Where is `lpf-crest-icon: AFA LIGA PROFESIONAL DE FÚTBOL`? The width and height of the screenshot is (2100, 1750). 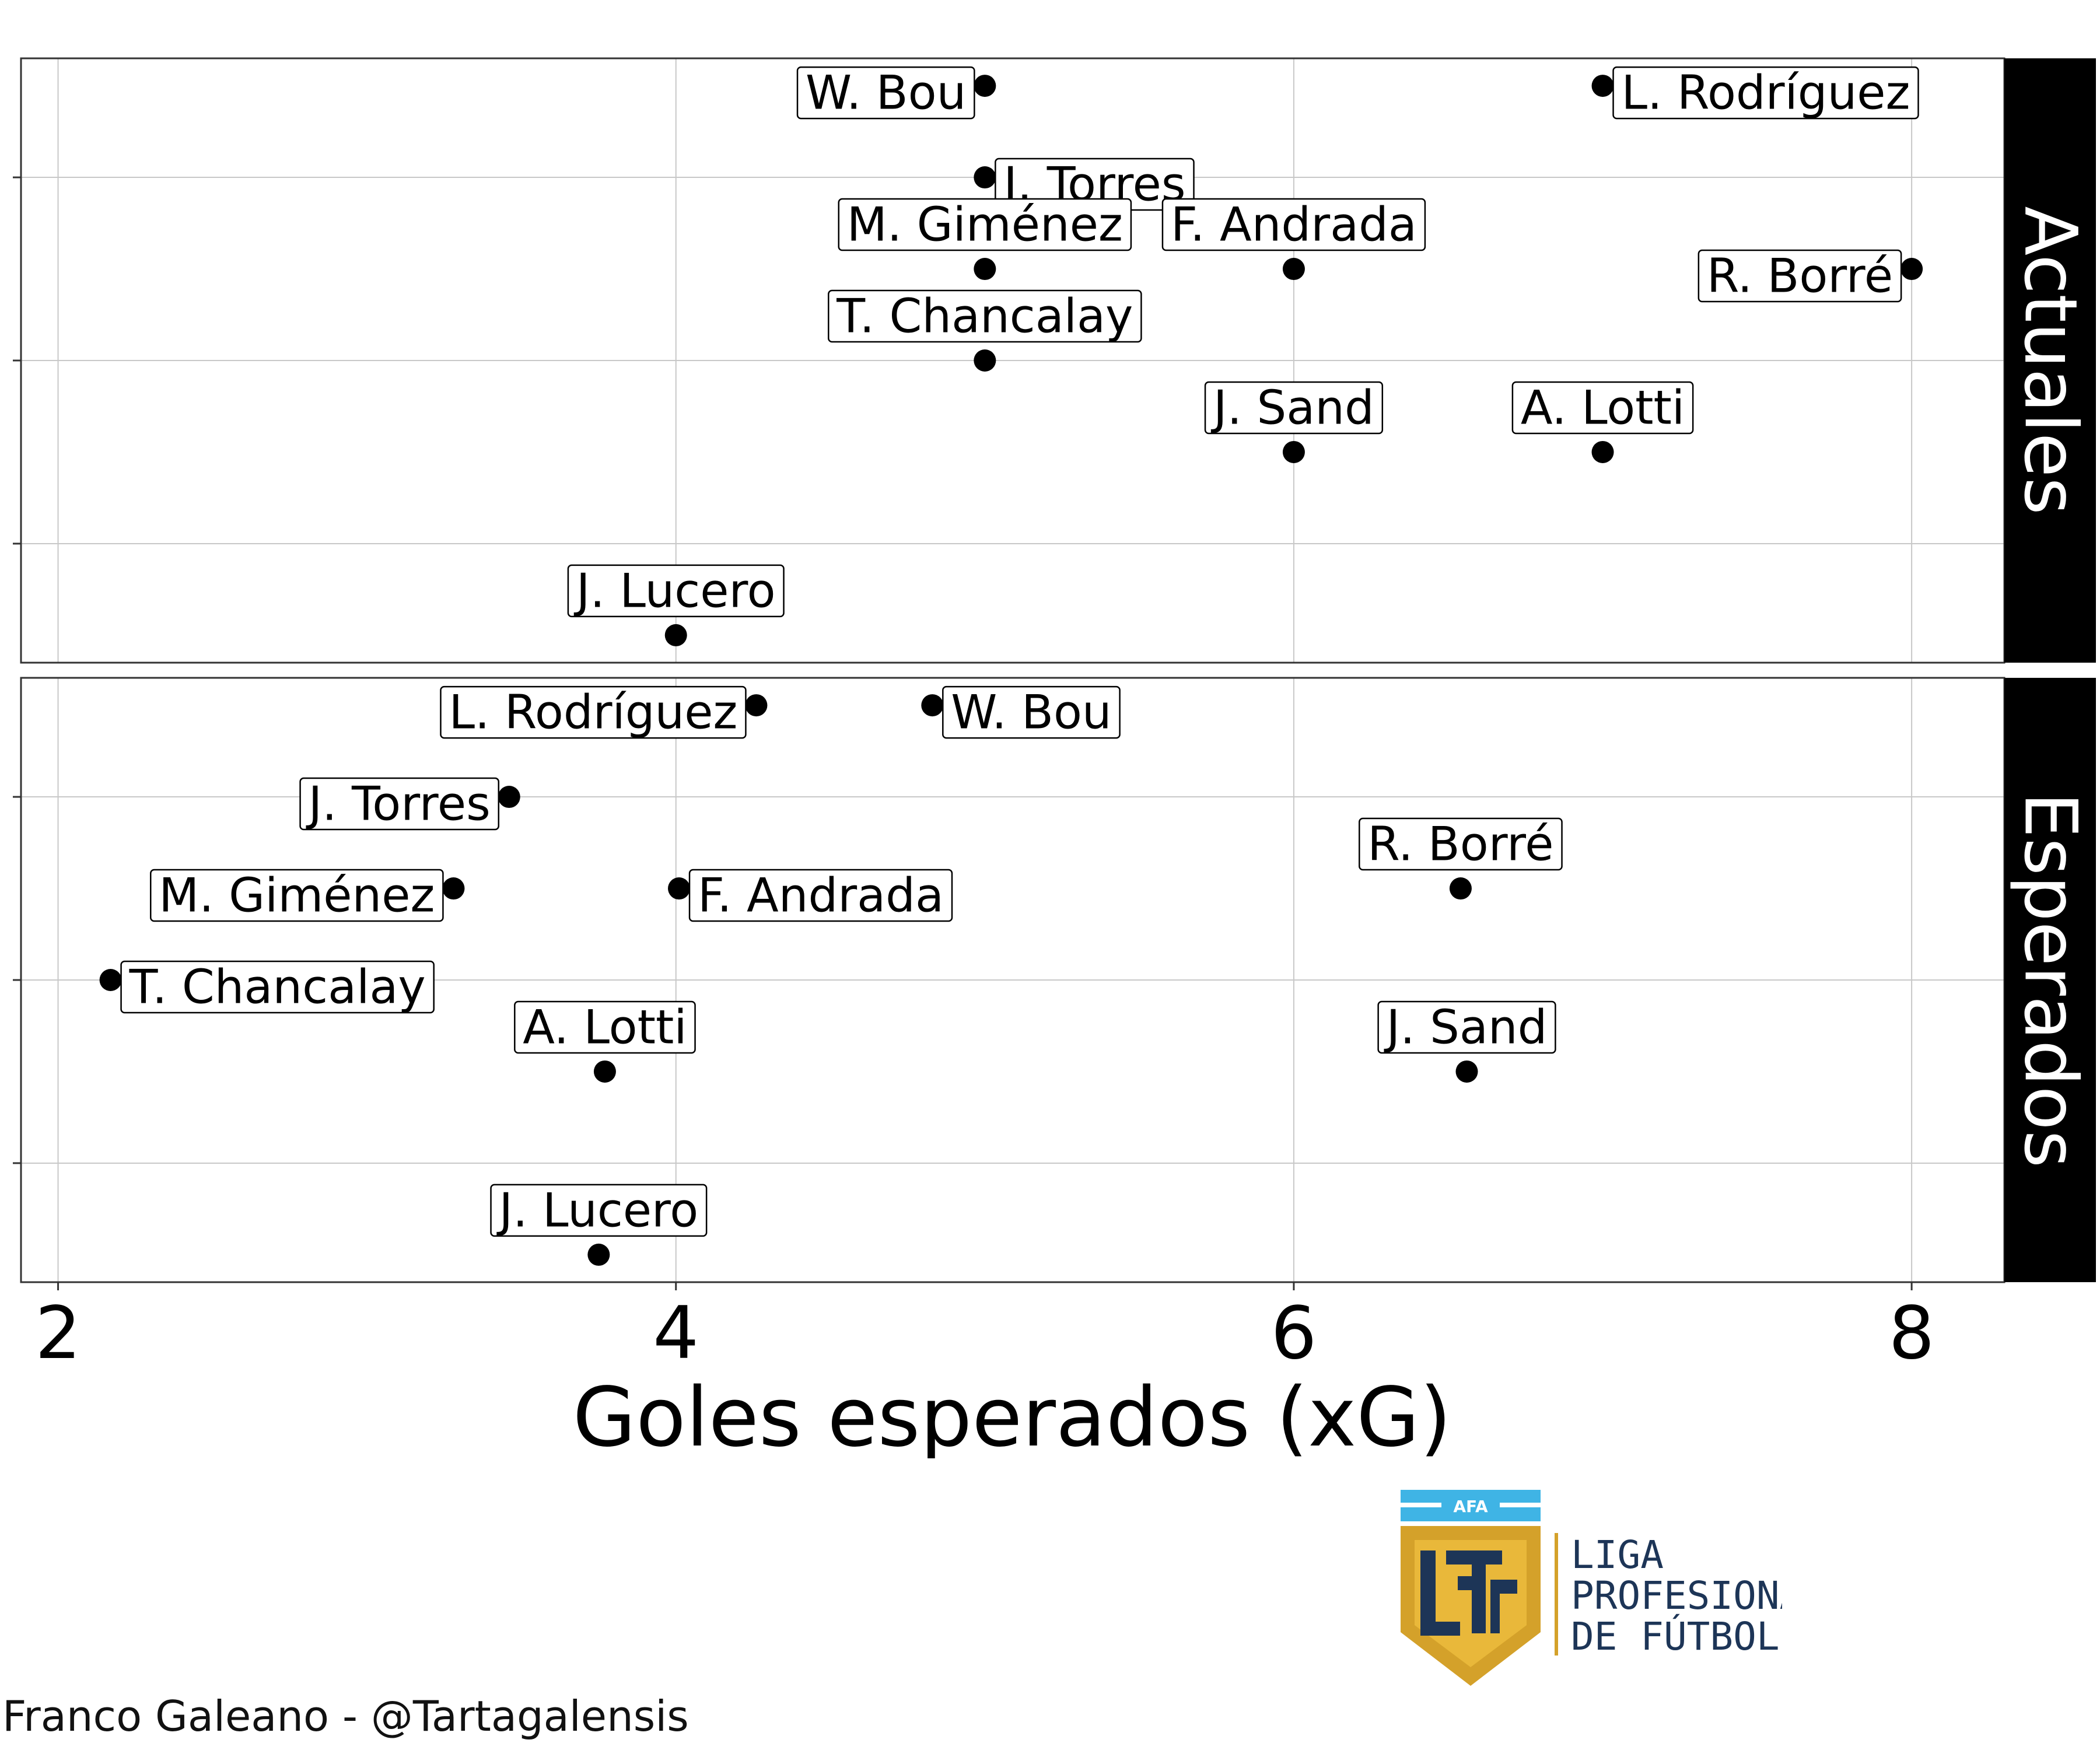 lpf-crest-icon: AFA LIGA PROFESIONAL DE FÚTBOL is located at coordinates (1613, 1588).